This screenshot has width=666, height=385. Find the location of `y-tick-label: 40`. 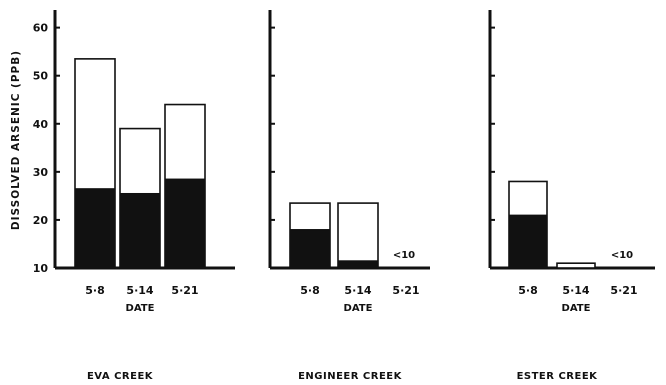

y-tick-label: 40 is located at coordinates (41, 124).